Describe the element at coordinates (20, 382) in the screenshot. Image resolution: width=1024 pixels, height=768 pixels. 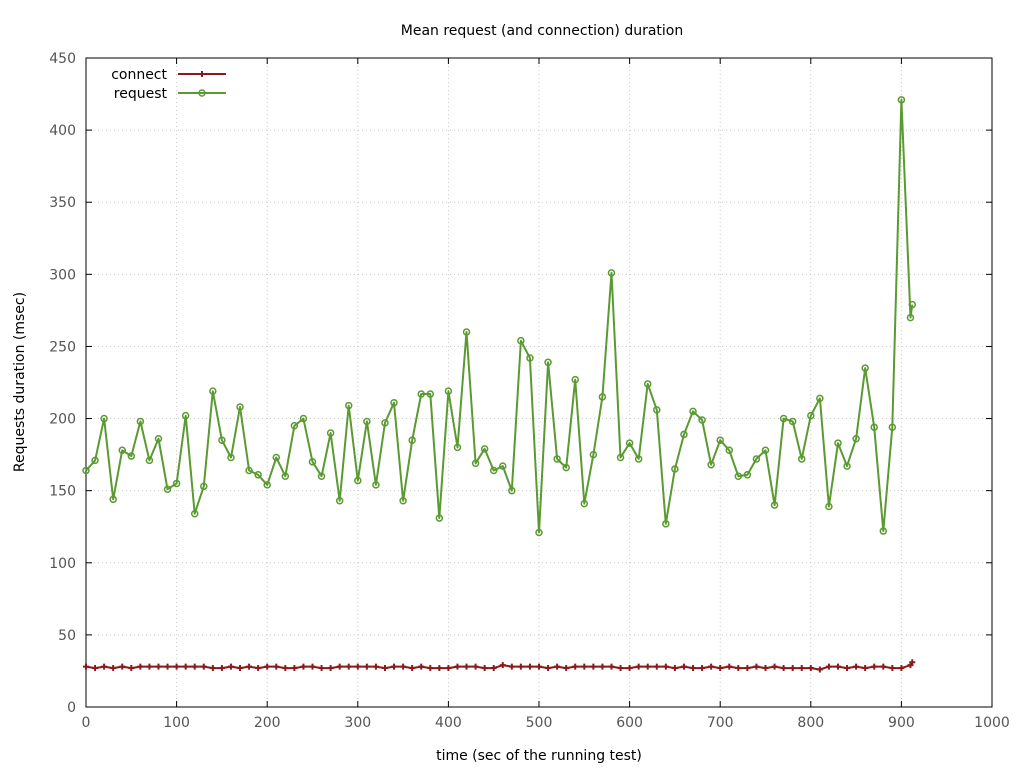
I see `y-axis-label: Requests duration (msec)` at that location.